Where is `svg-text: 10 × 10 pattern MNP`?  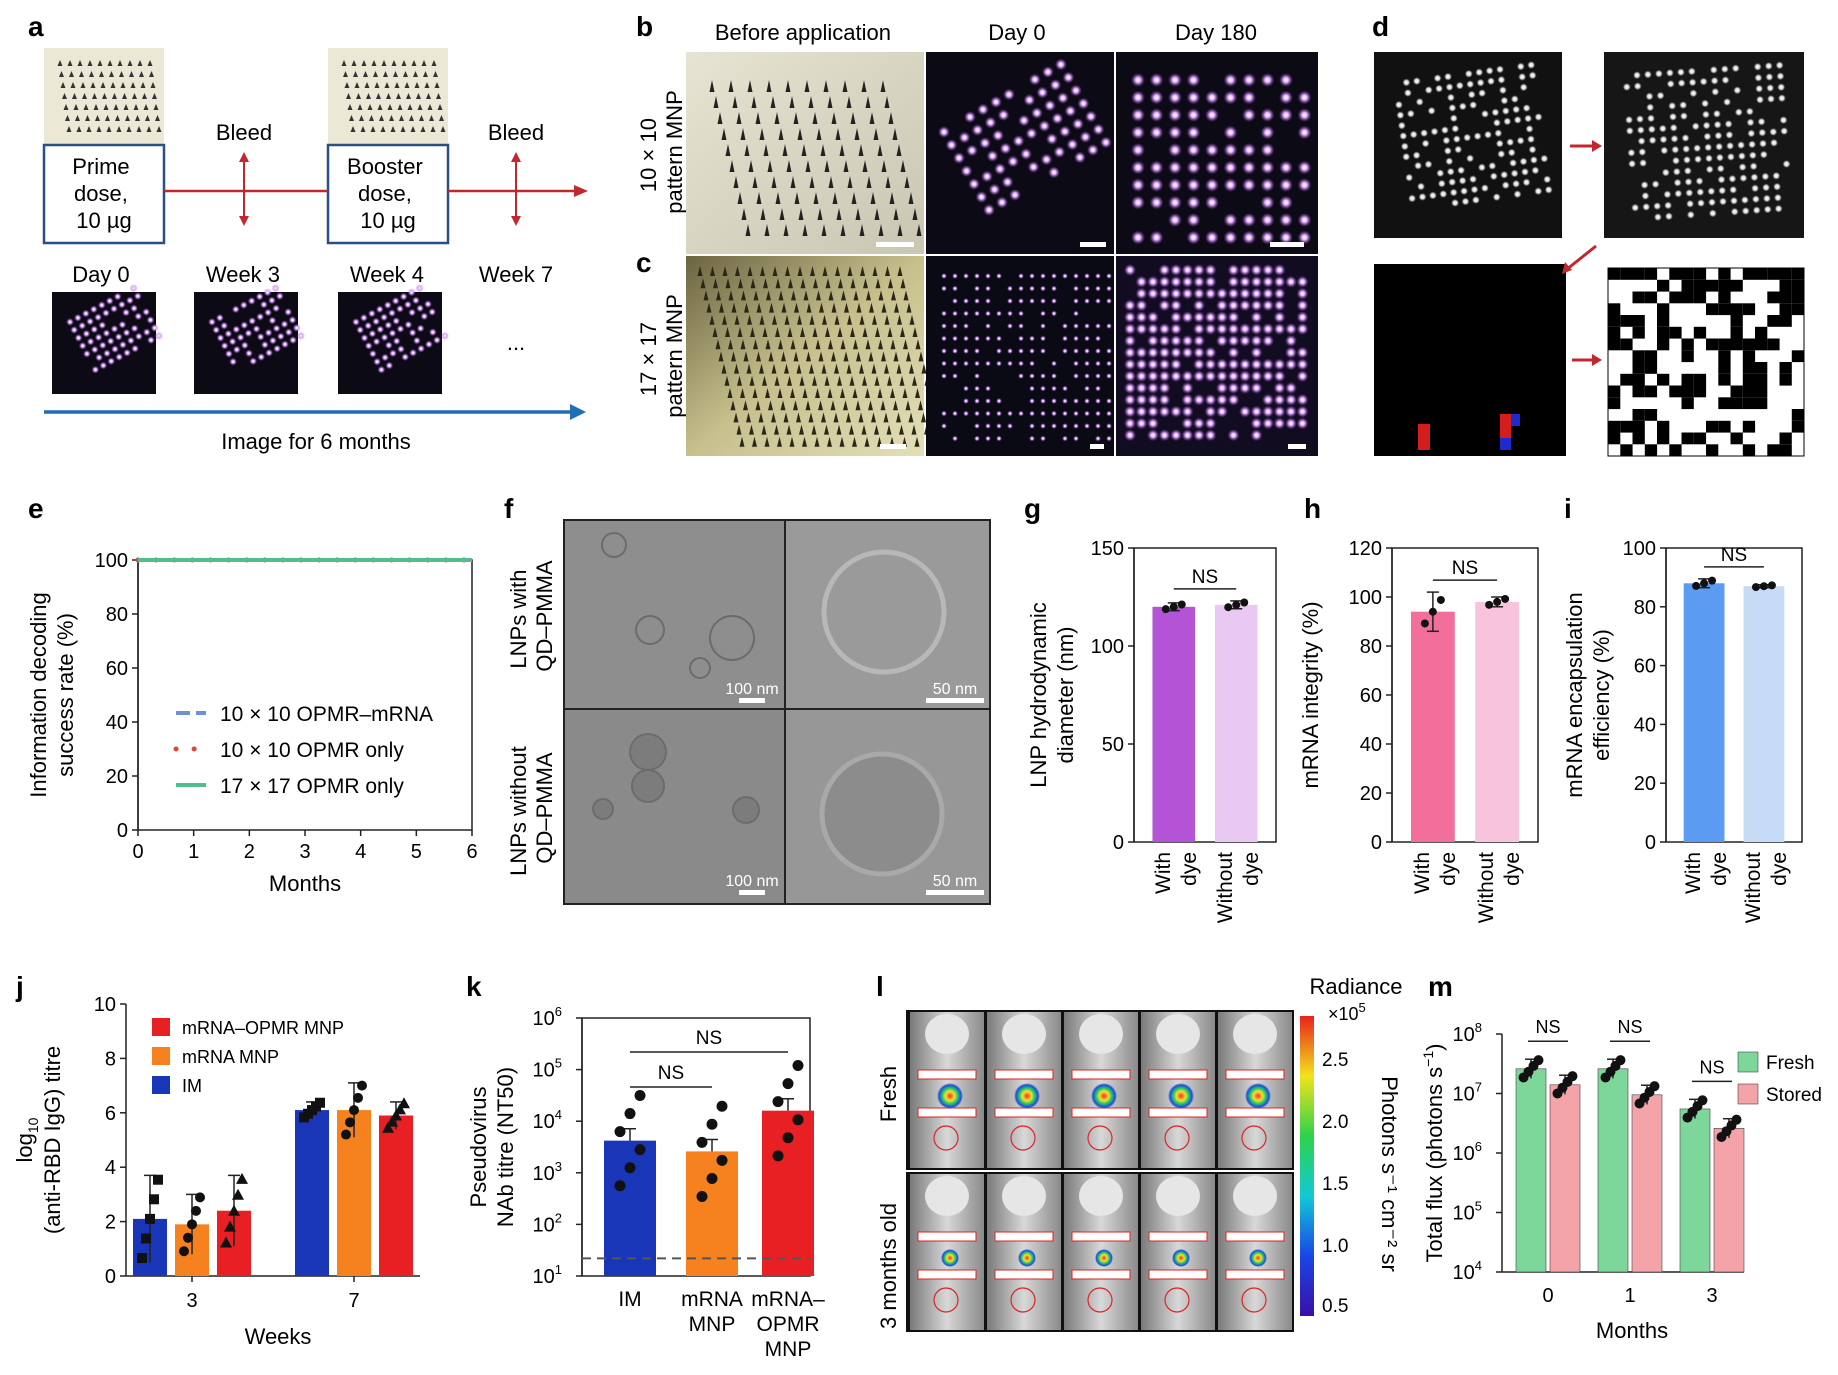
svg-text: 10 × 10 pattern MNP is located at coordinates (661, 152).